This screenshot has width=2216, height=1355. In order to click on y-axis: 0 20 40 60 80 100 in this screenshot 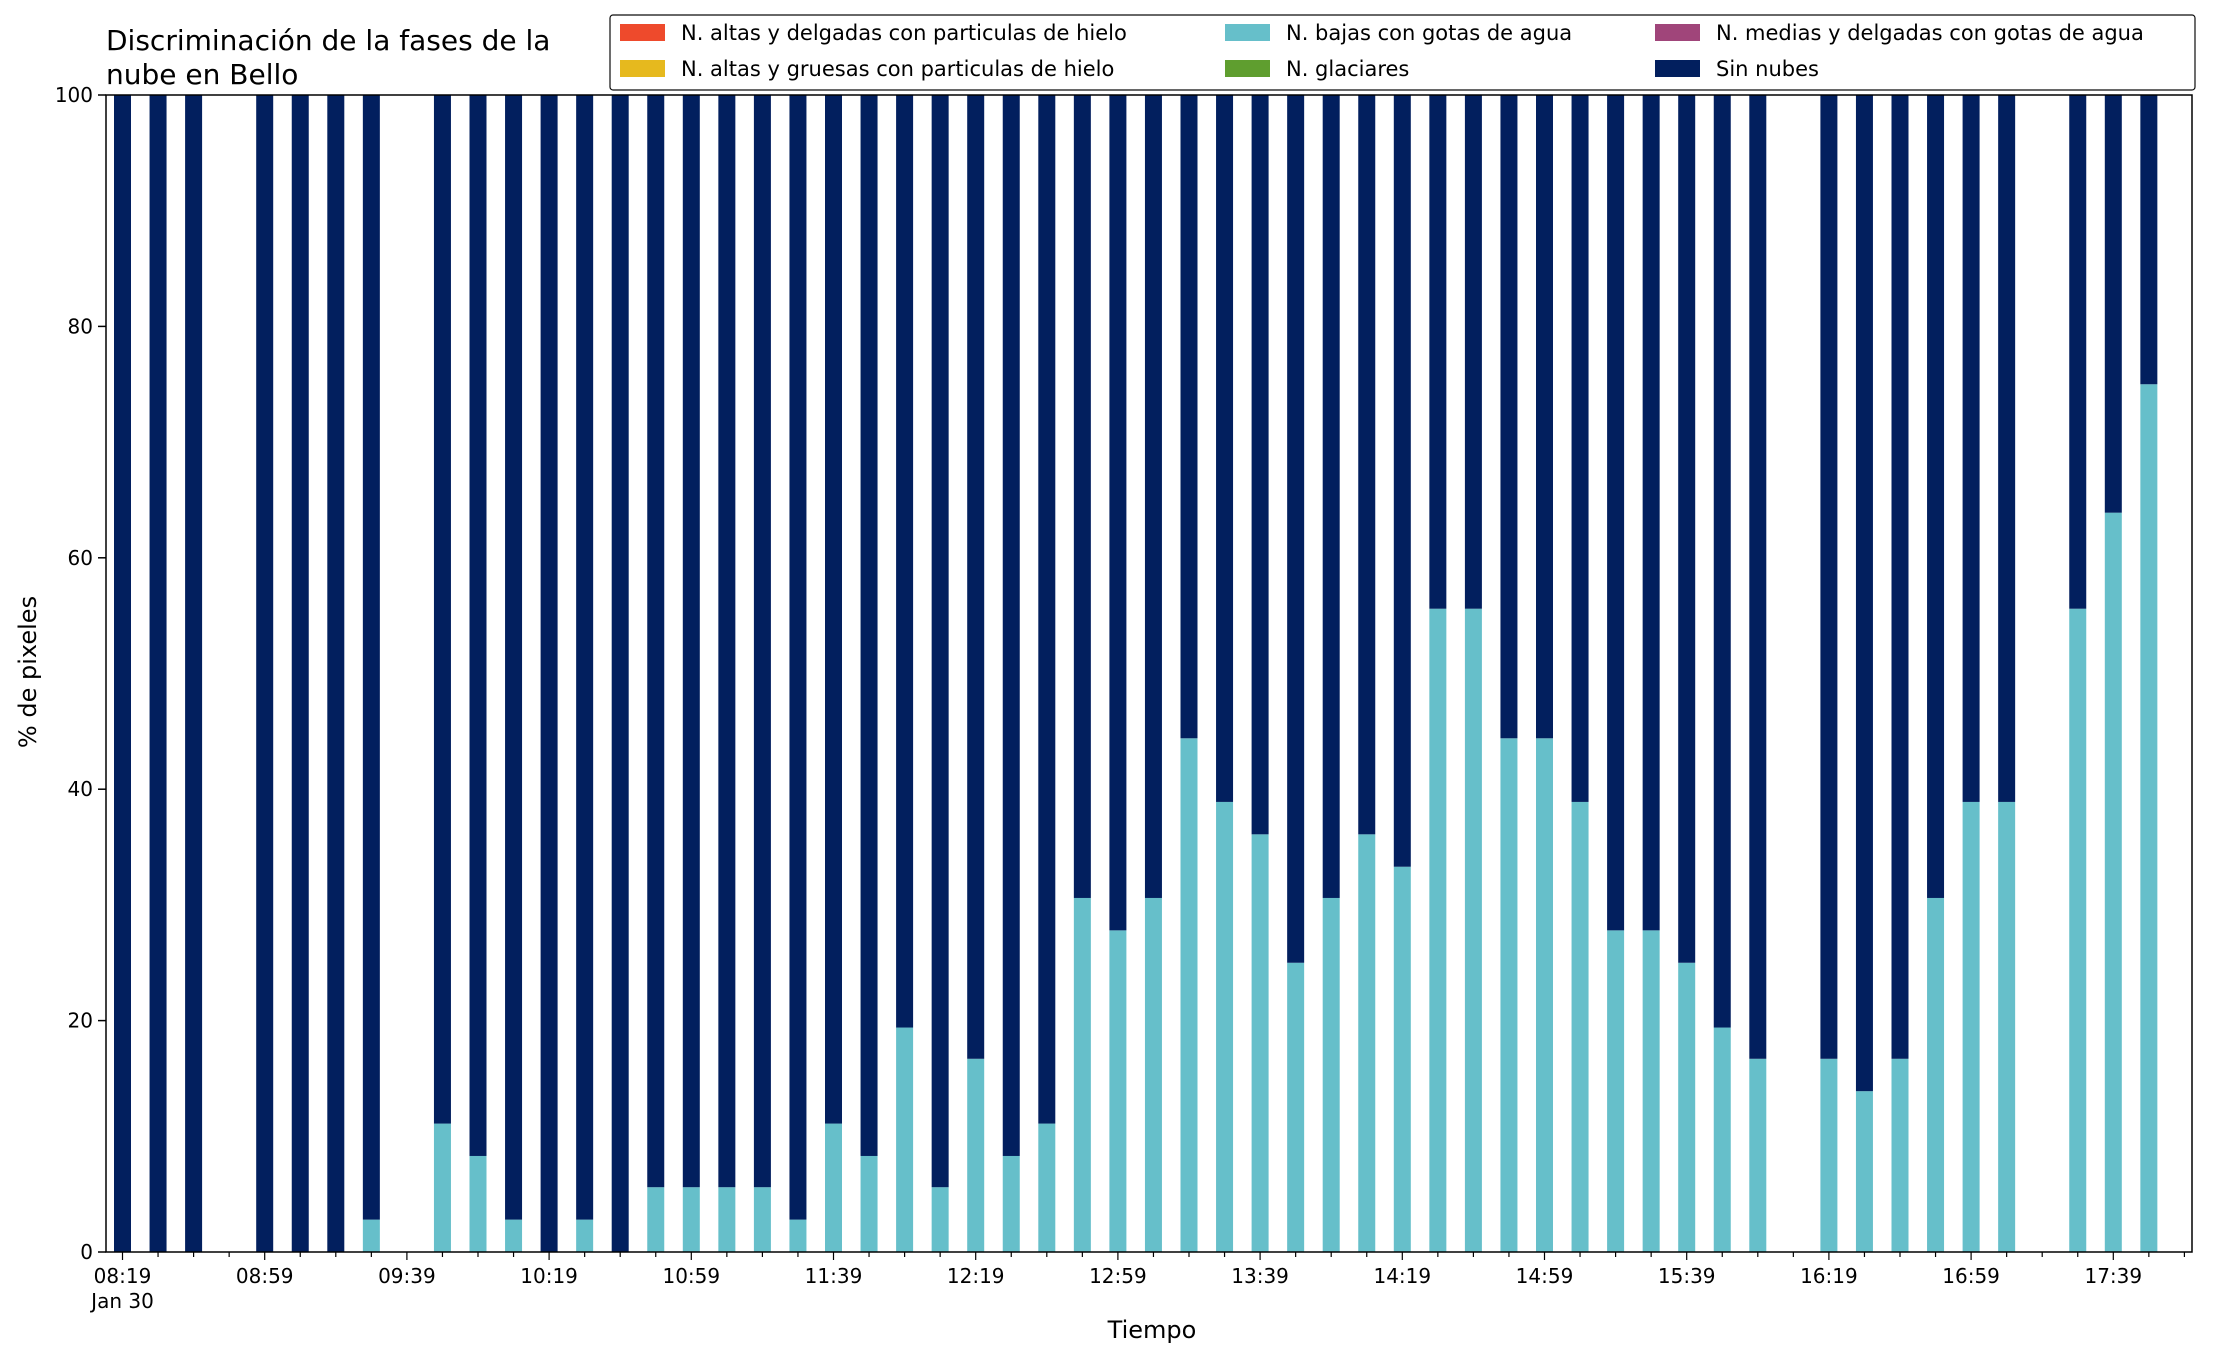, I will do `click(80, 673)`.